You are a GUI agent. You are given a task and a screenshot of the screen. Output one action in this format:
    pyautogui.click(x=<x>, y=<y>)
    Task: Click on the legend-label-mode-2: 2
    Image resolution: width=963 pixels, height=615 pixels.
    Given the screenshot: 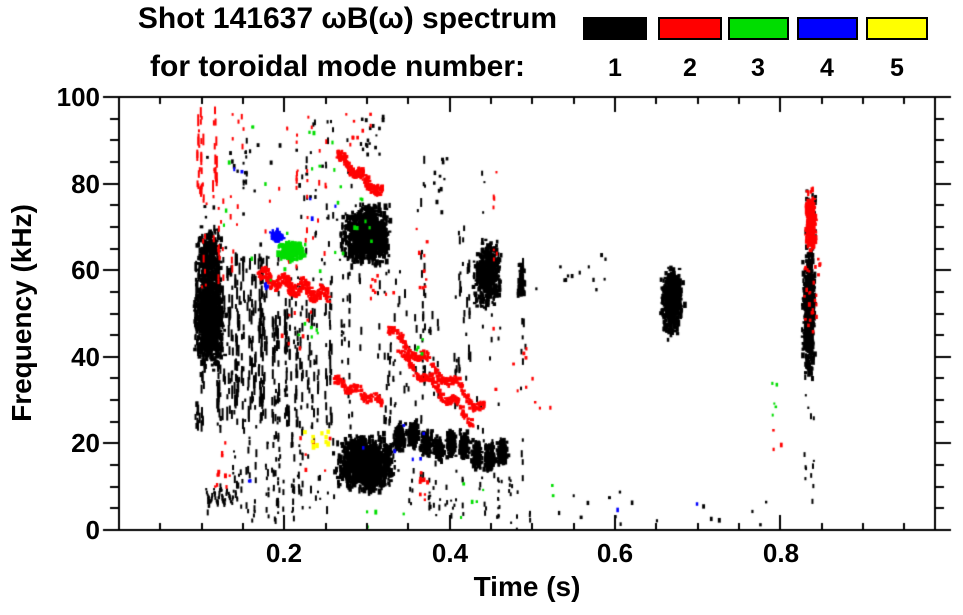 What is the action you would take?
    pyautogui.click(x=690, y=68)
    